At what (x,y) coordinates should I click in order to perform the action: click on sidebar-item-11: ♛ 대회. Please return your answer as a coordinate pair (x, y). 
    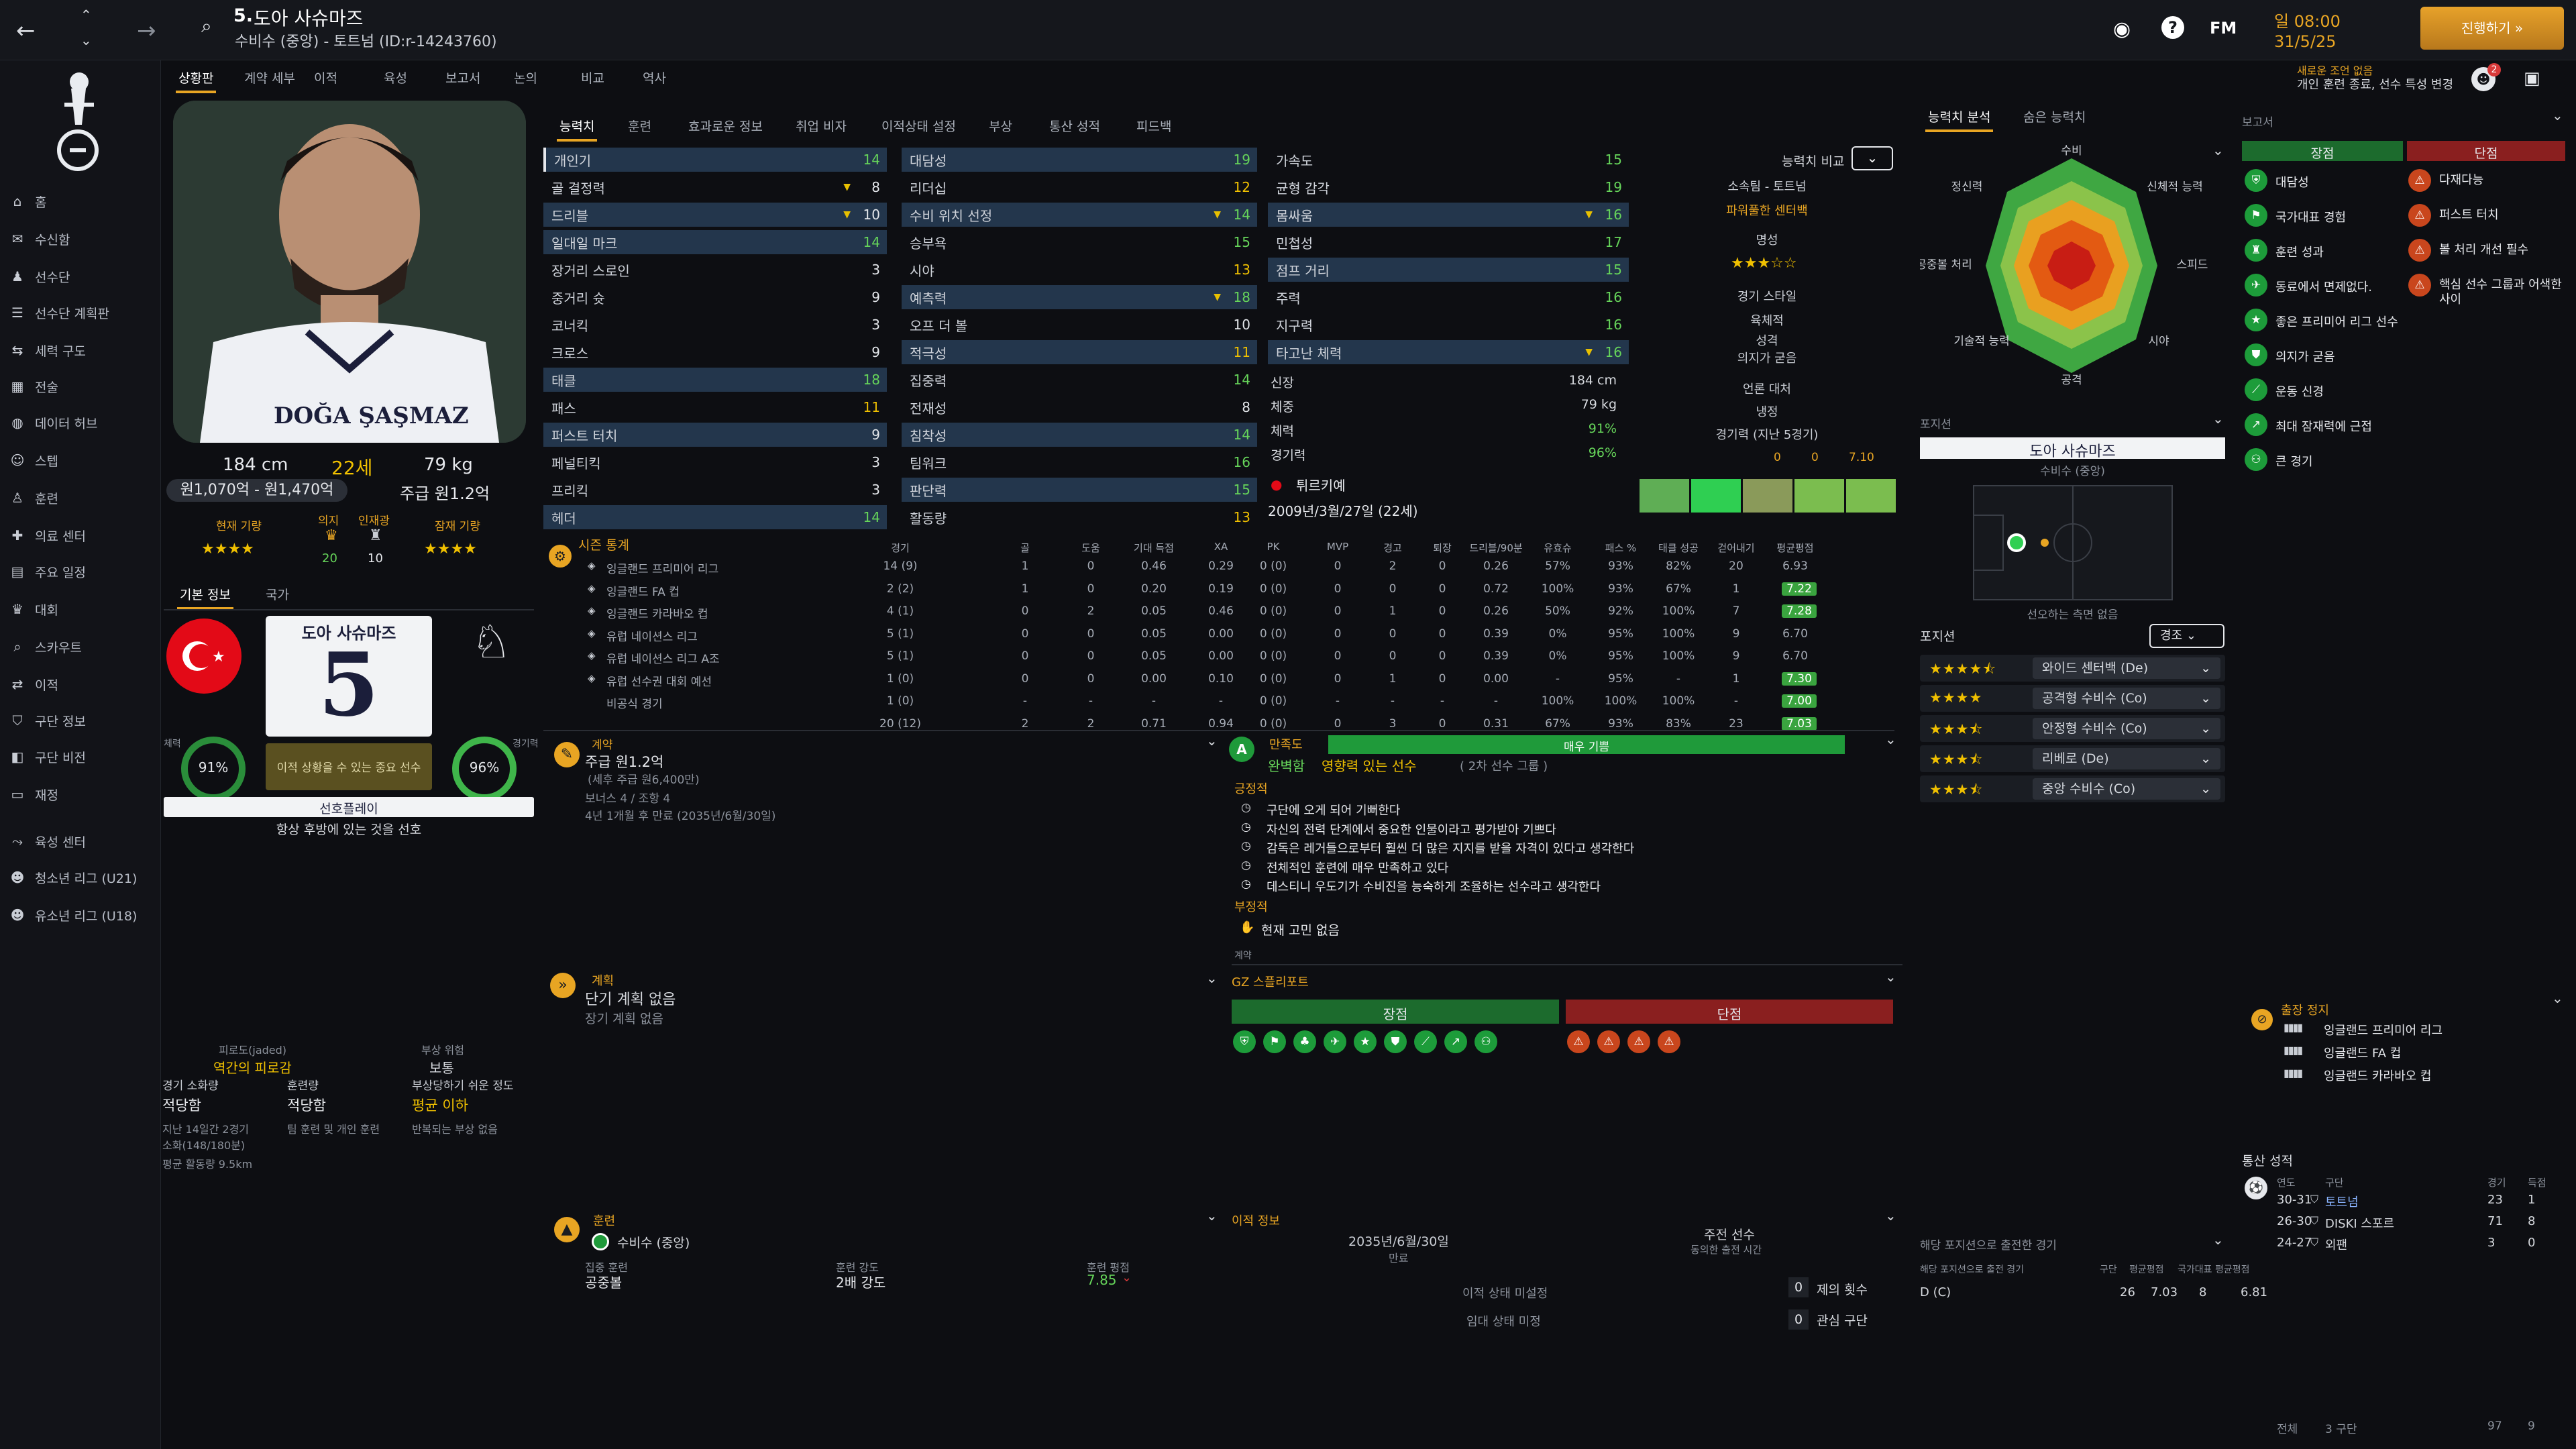
    Looking at the image, I should click on (83, 609).